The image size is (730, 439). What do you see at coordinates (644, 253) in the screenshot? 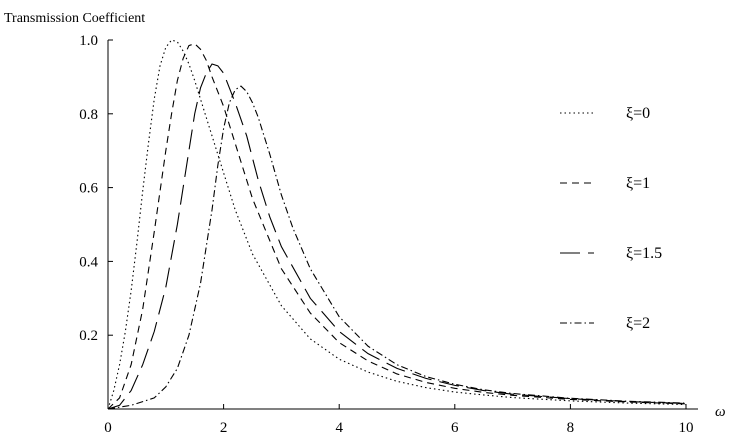
I see `legend-label: ξ=1.5` at bounding box center [644, 253].